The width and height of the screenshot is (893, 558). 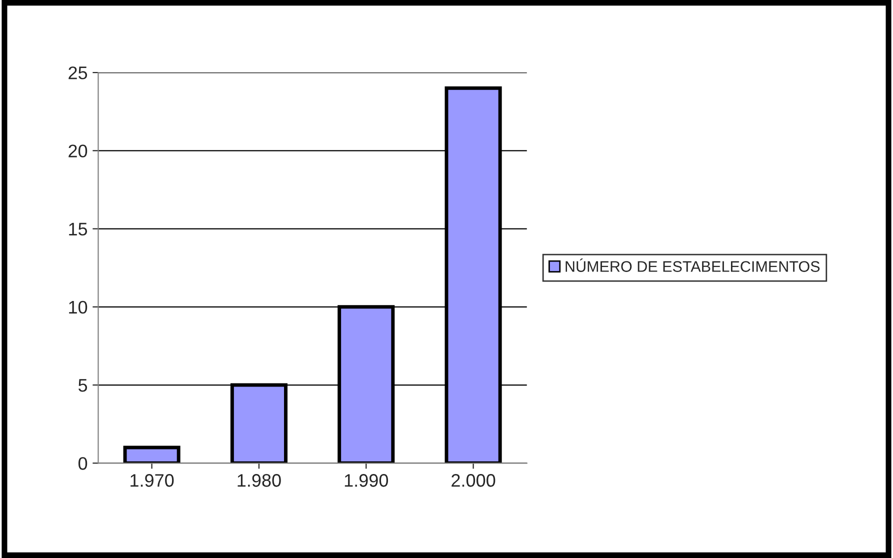 What do you see at coordinates (366, 480) in the screenshot?
I see `x-tick-label: 1.990` at bounding box center [366, 480].